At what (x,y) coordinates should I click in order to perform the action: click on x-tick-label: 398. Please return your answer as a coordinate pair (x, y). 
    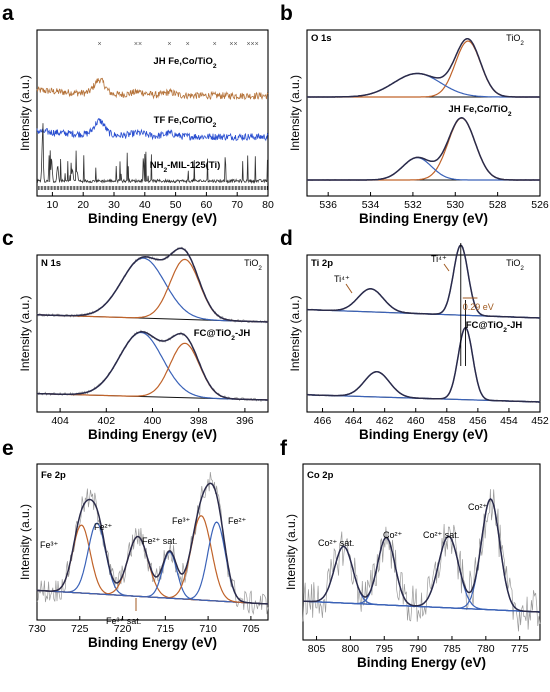
    Looking at the image, I should click on (199, 421).